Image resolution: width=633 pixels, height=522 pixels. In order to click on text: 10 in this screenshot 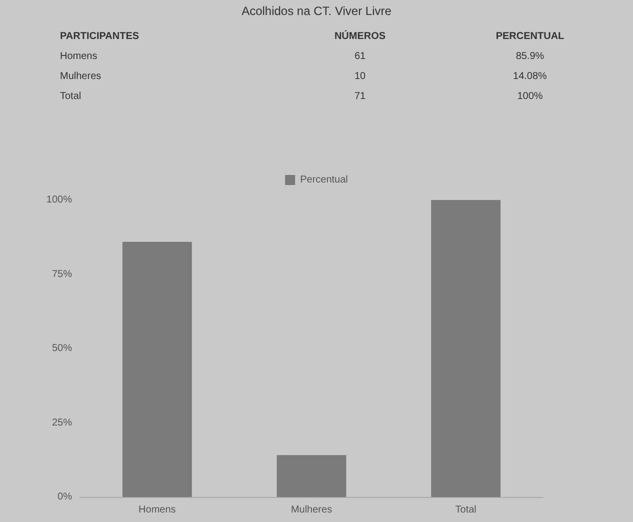, I will do `click(360, 76)`.